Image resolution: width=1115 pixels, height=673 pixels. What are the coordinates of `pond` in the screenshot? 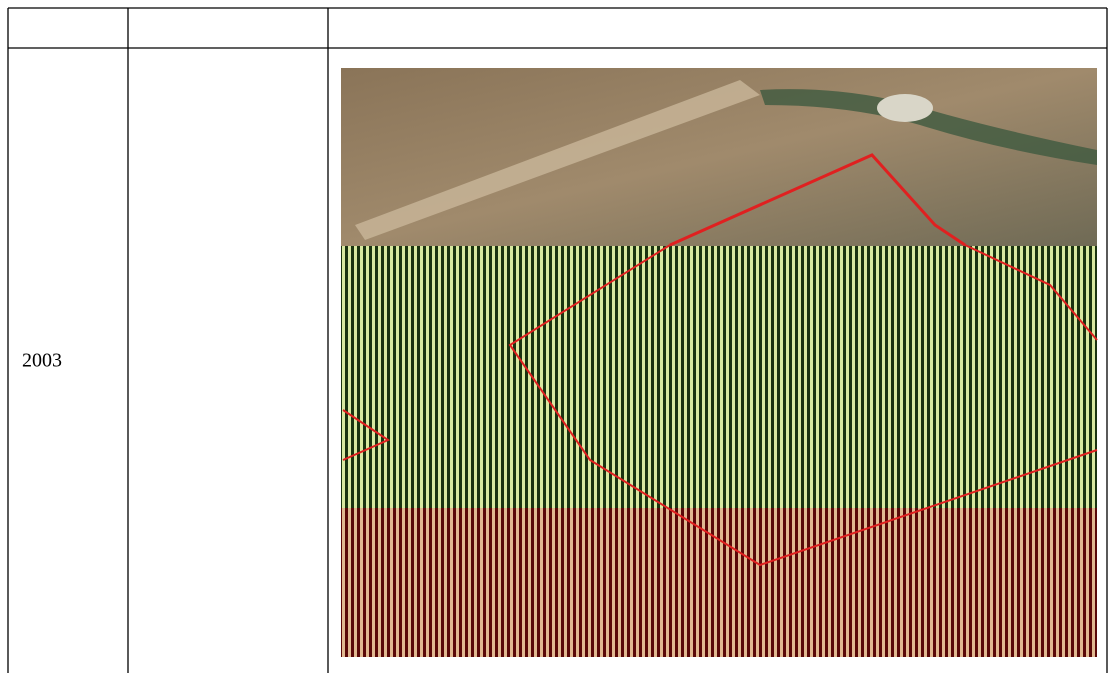 It's located at (905, 108).